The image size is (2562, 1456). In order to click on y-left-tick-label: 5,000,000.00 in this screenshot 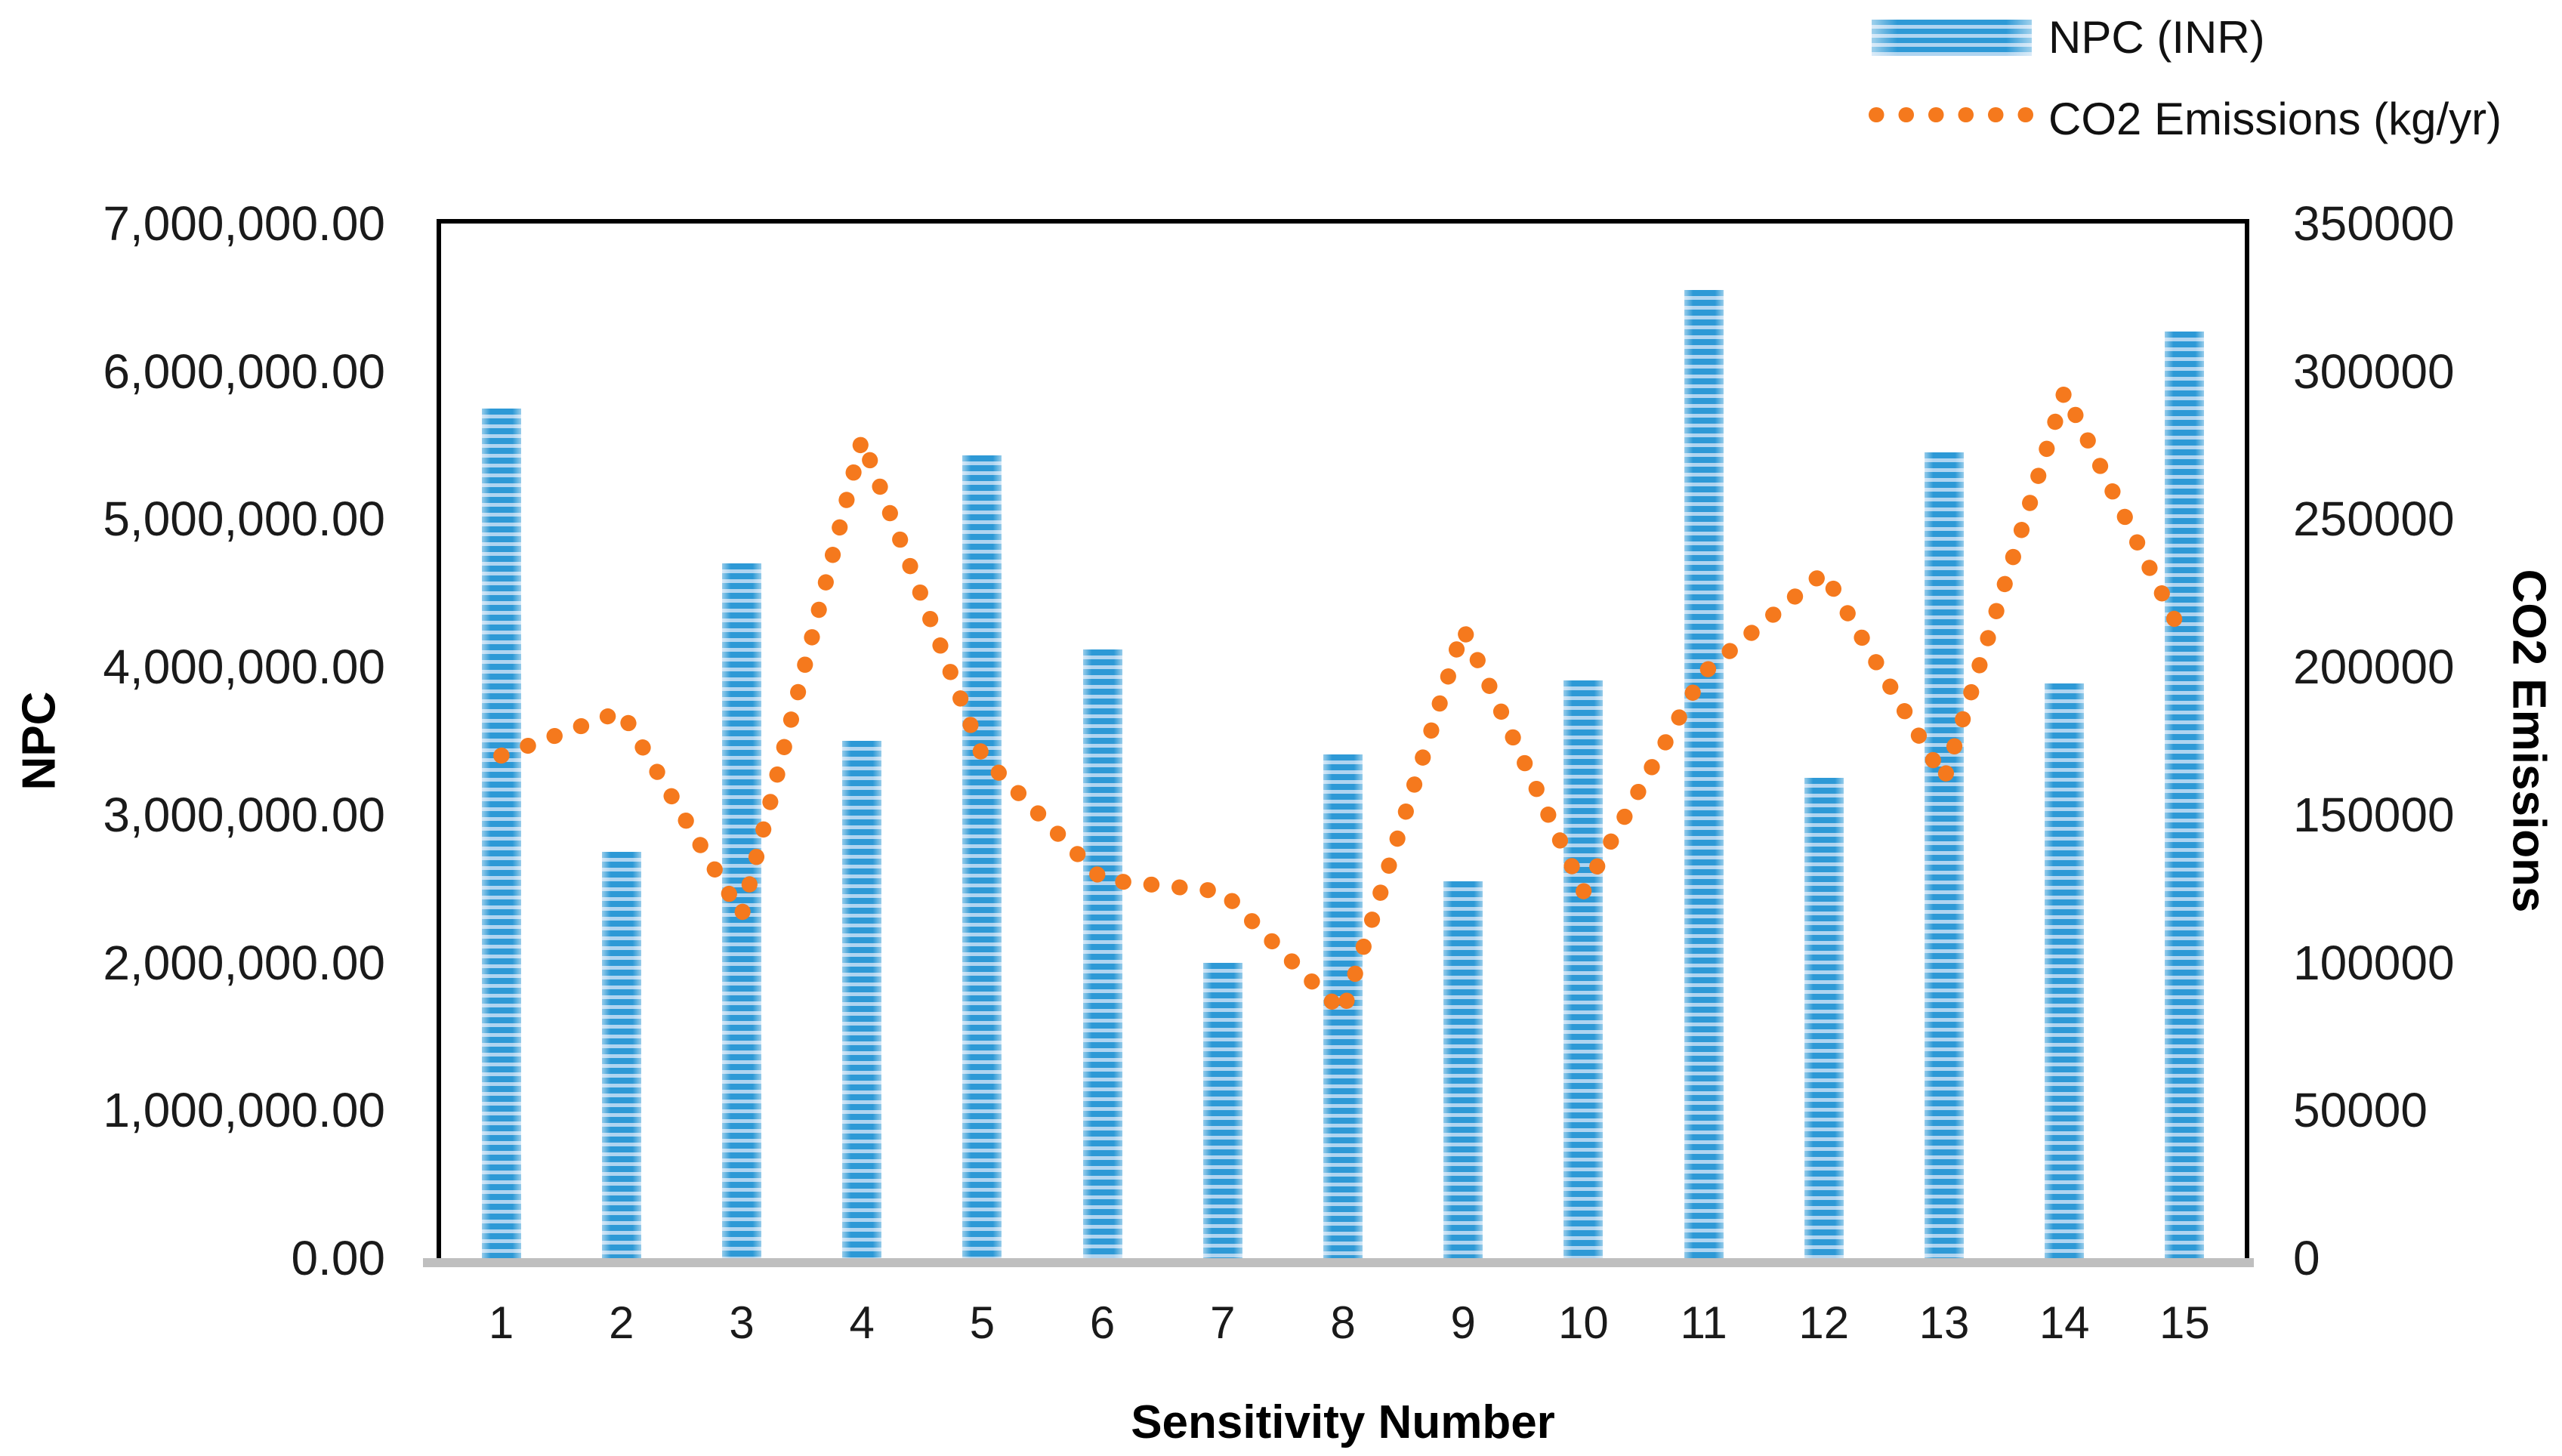, I will do `click(244, 519)`.